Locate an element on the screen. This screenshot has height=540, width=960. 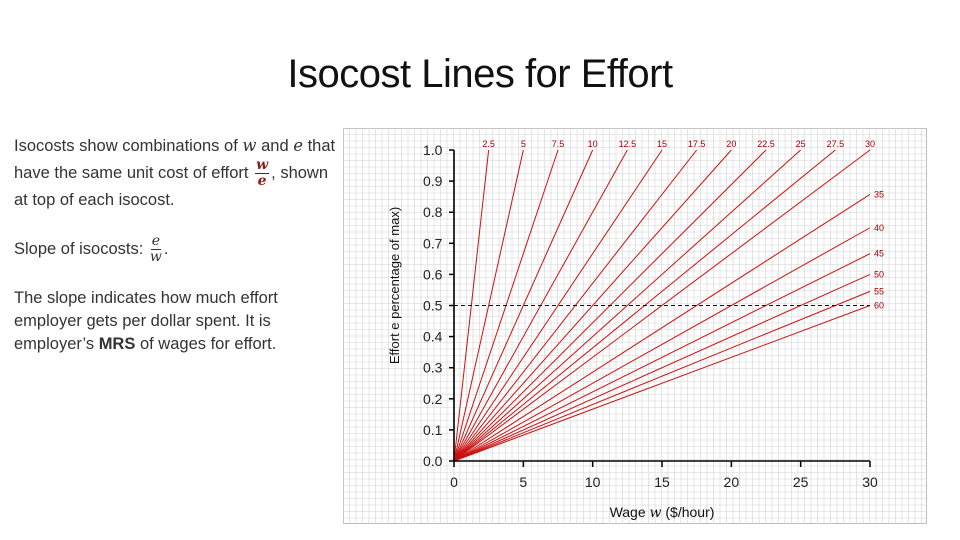
y-tick-label: 0.6 is located at coordinates (433, 274).